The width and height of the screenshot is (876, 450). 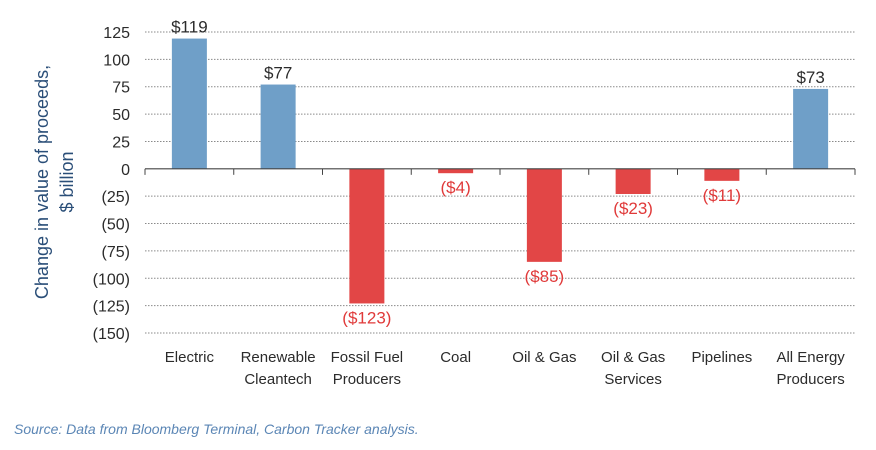 I want to click on y-tick-label: (125), so click(x=111, y=307).